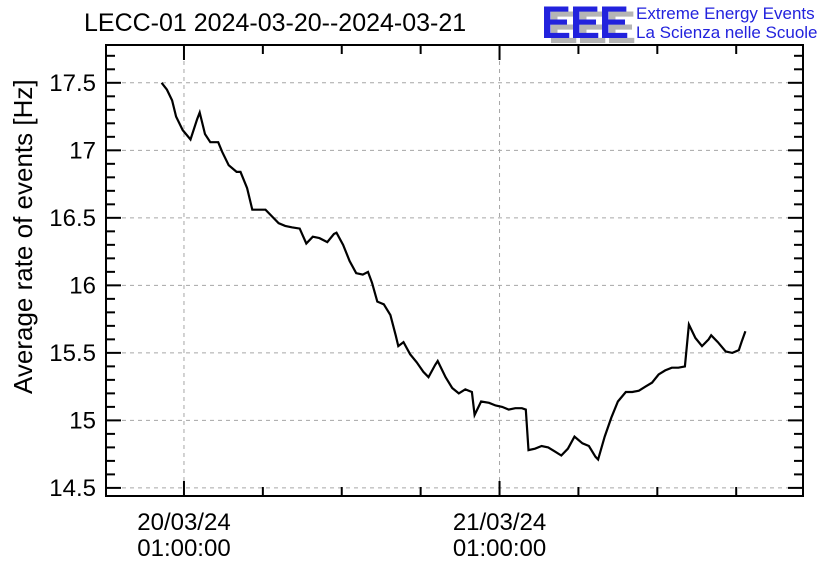  What do you see at coordinates (72, 218) in the screenshot?
I see `y-tick-label: 16.5` at bounding box center [72, 218].